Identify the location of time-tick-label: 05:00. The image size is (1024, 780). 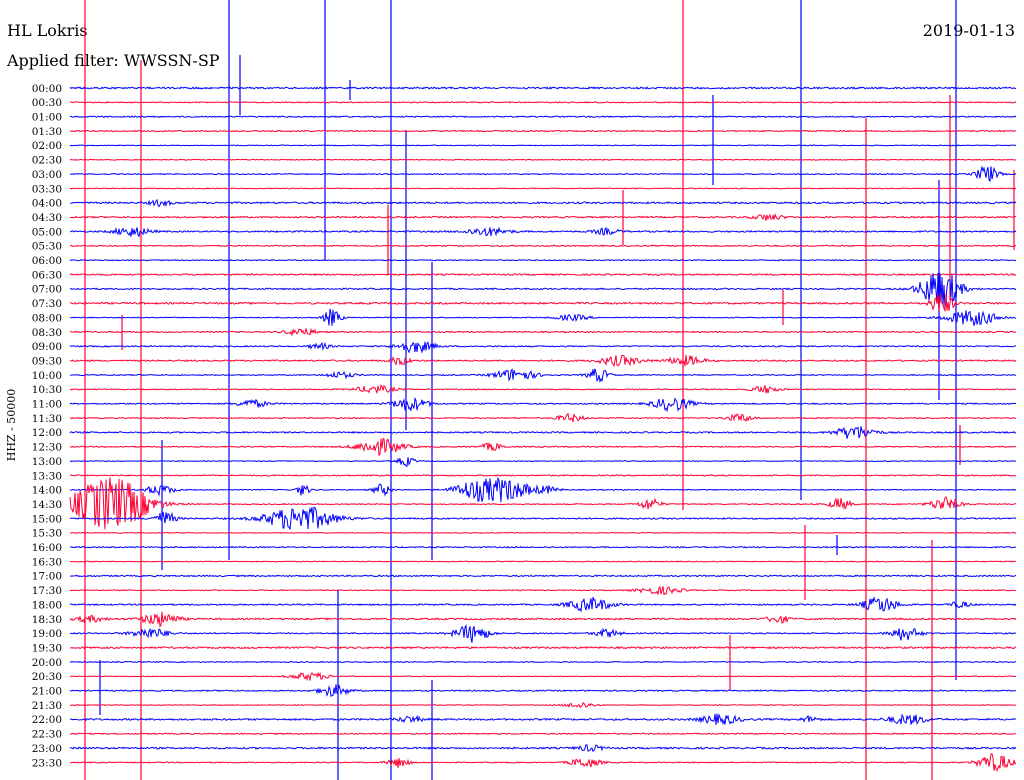
(47, 232).